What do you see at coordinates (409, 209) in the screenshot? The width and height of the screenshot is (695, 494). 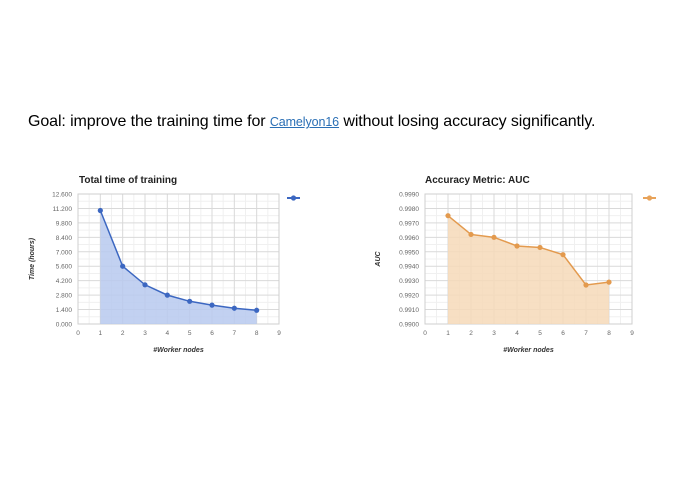 I see `y-tick-label: 0.9980` at bounding box center [409, 209].